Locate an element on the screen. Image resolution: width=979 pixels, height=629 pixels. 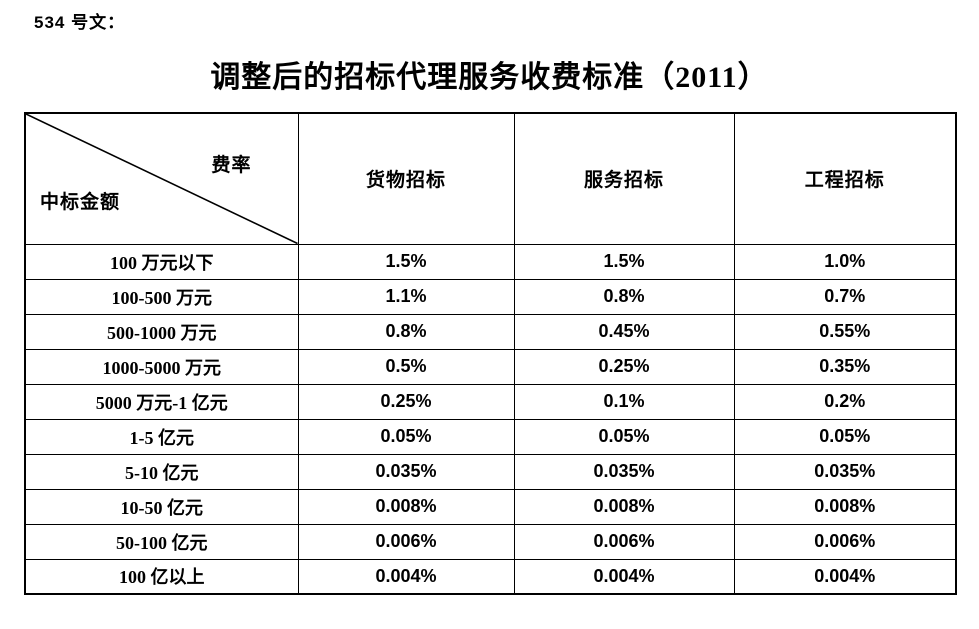
fee-value: 0.1% is located at coordinates (624, 401).